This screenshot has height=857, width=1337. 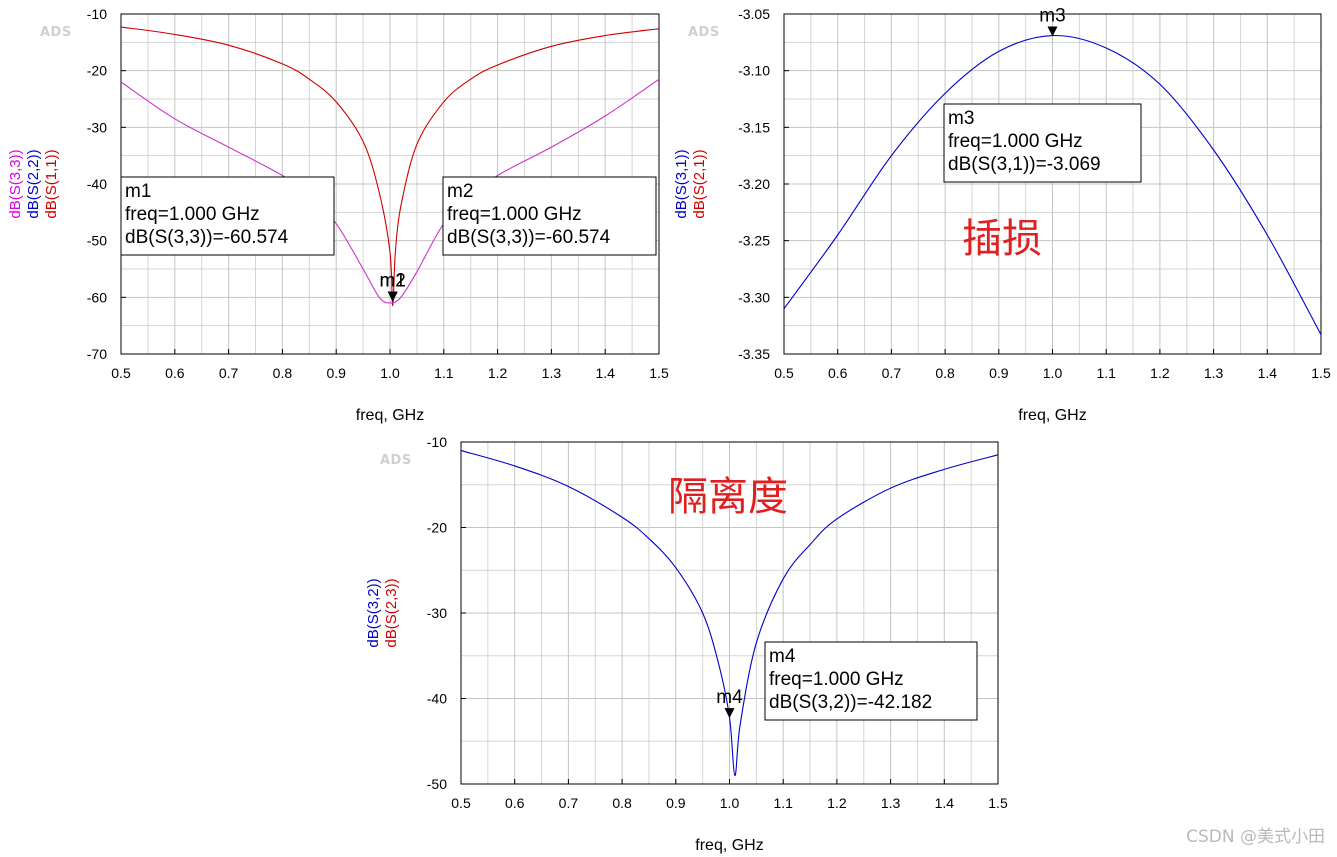 I want to click on marker-readout-line: dB(S(3,2))=-42.182, so click(x=850, y=702).